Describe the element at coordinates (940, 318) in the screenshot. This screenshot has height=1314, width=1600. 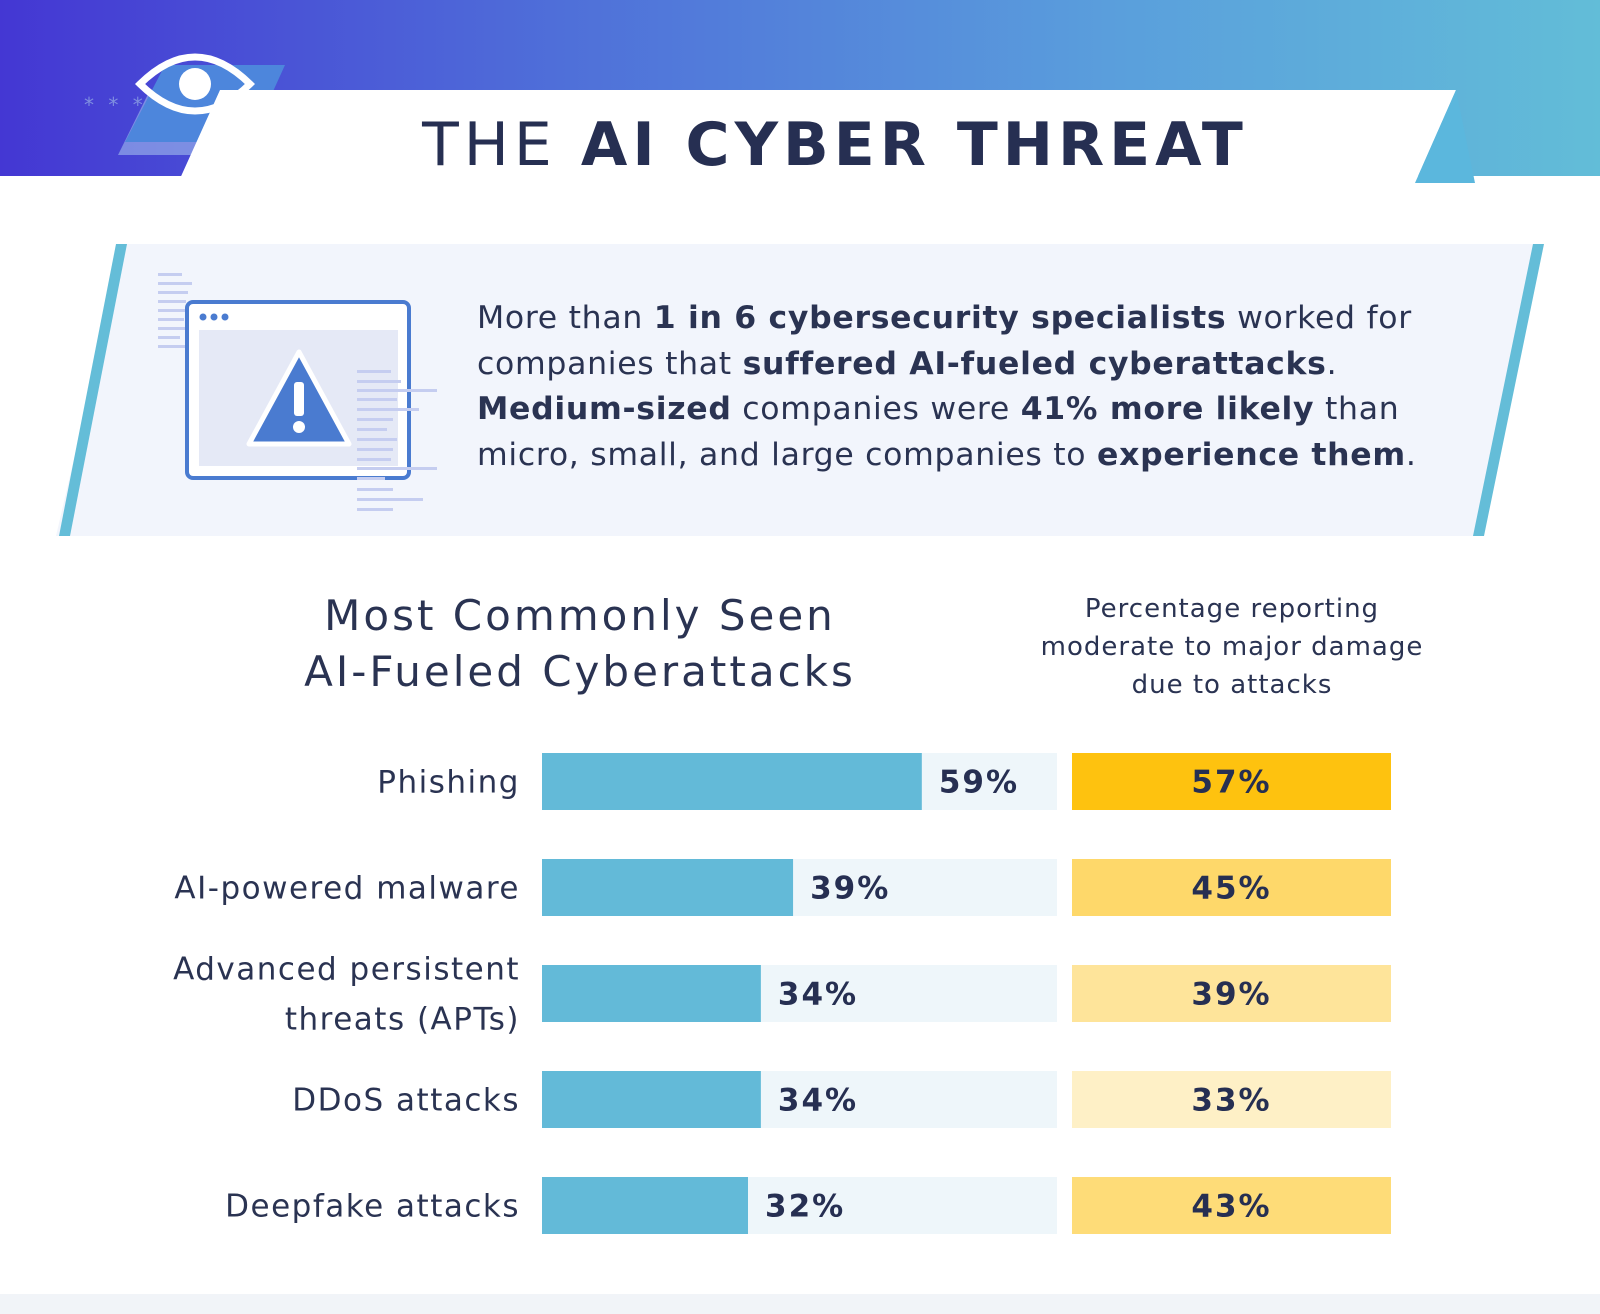
I see `callout-highlight: 1 in 6 cybersecurity specialists` at that location.